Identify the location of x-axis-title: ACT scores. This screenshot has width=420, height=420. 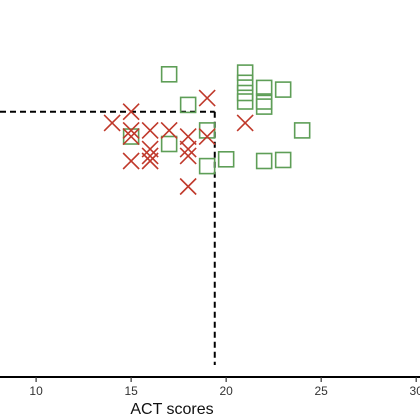
(171, 409).